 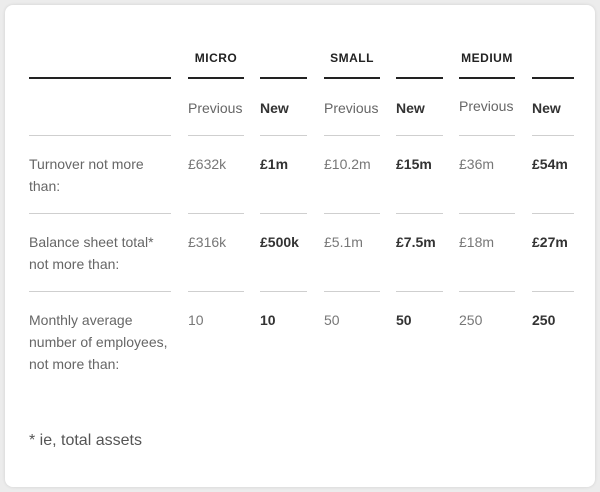 What do you see at coordinates (544, 320) in the screenshot?
I see `employees-medium-new: 250` at bounding box center [544, 320].